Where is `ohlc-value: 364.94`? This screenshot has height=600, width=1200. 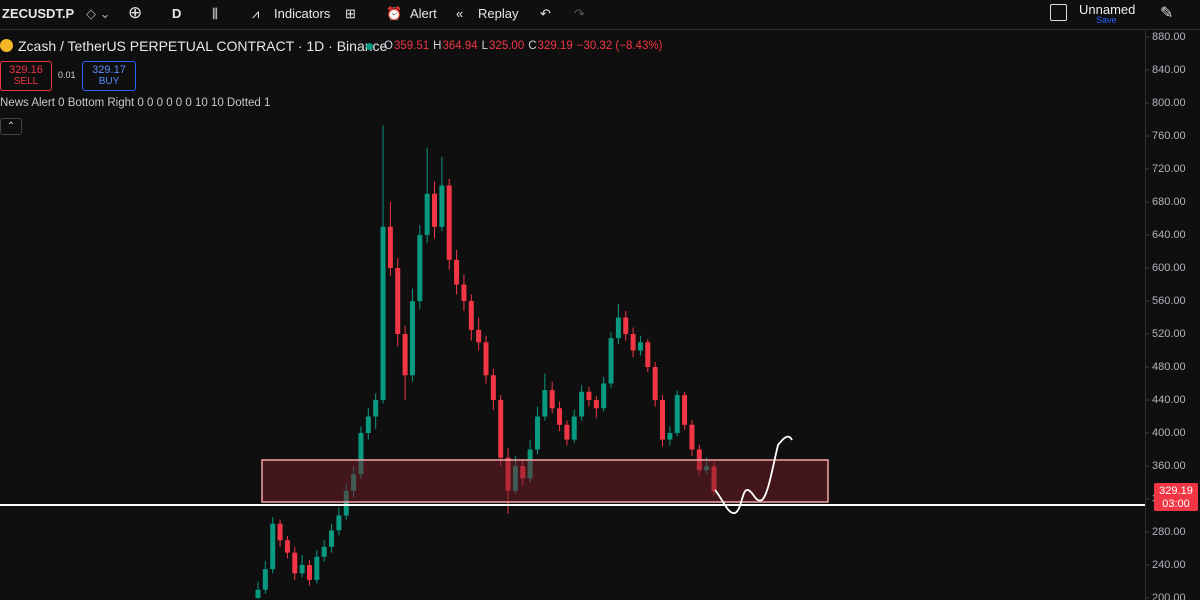 ohlc-value: 364.94 is located at coordinates (460, 46).